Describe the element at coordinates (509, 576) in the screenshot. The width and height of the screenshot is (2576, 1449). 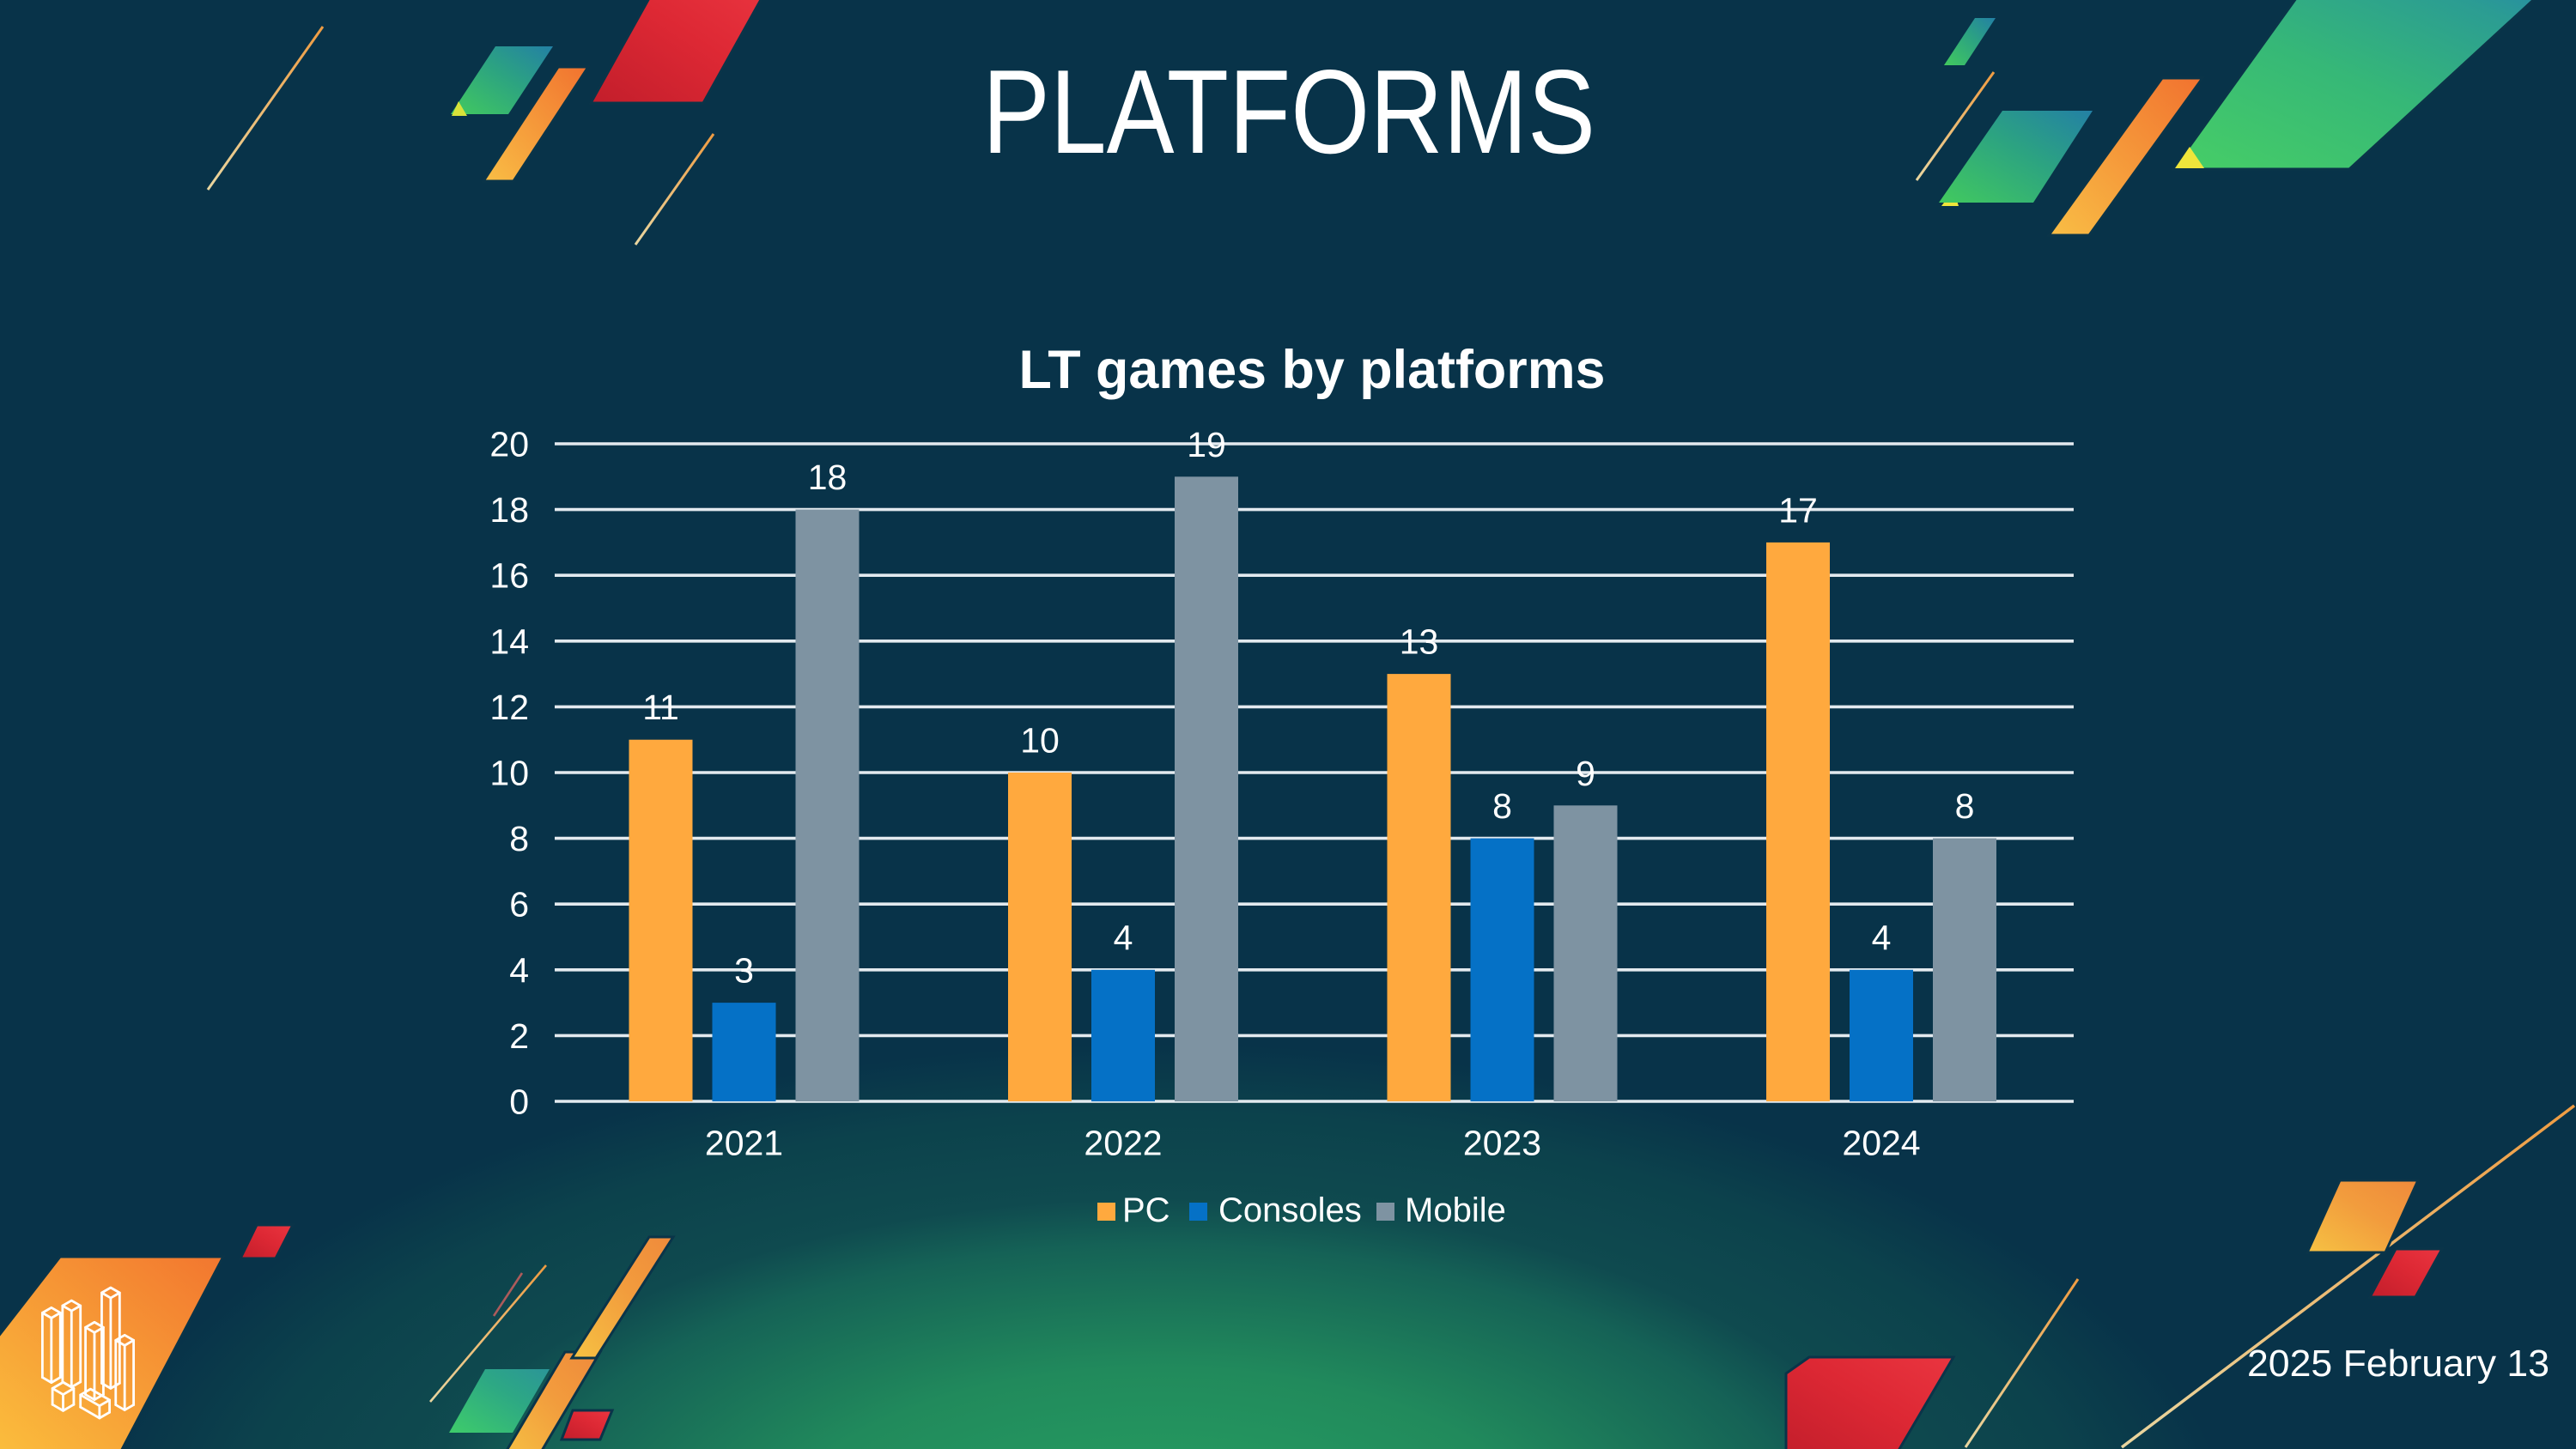
I see `svg-text: 16` at that location.